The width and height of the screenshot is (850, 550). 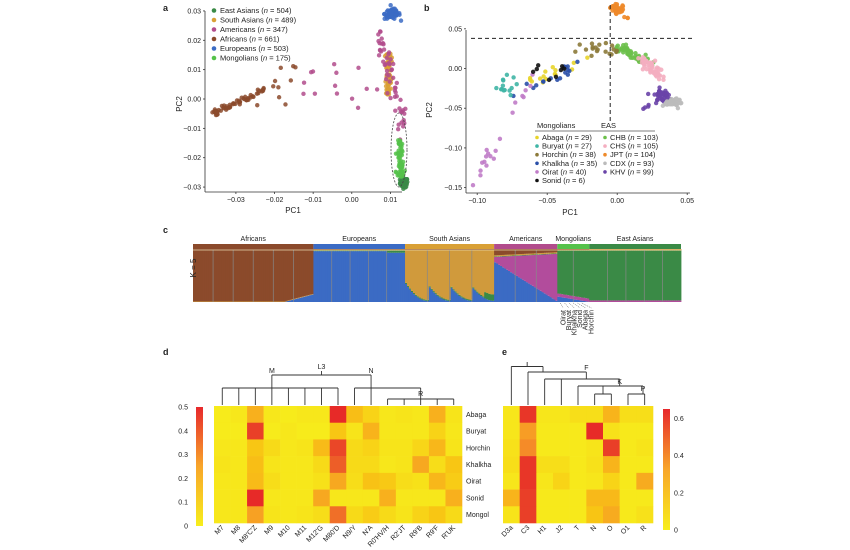 What do you see at coordinates (455, 69) in the screenshot?
I see `pca-b-ytick-label: 0.00` at bounding box center [455, 69].